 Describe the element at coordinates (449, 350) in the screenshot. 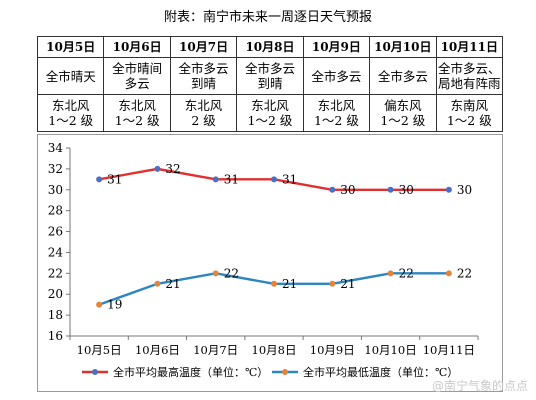

I see `x-tick-label: 10月11日` at that location.